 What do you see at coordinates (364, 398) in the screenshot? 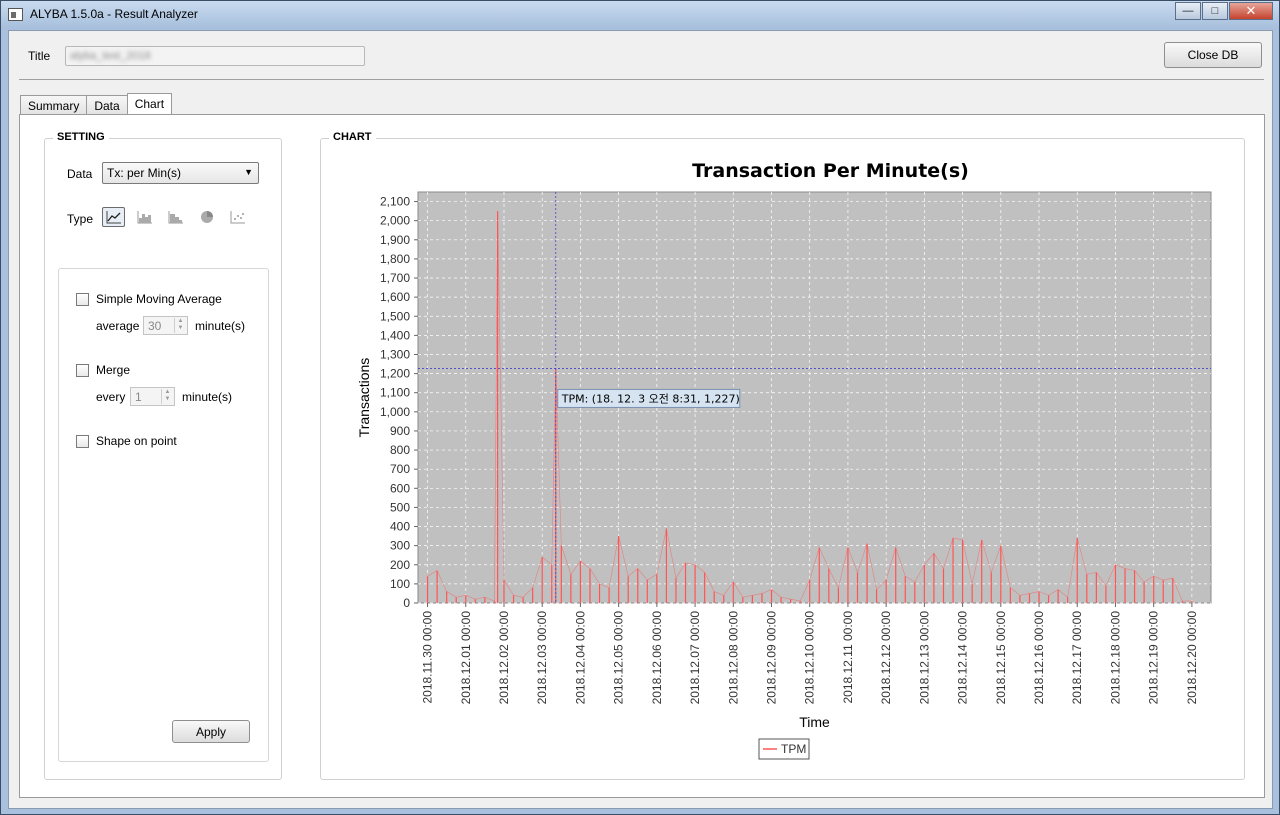
I see `y-axis-label: Transactions` at bounding box center [364, 398].